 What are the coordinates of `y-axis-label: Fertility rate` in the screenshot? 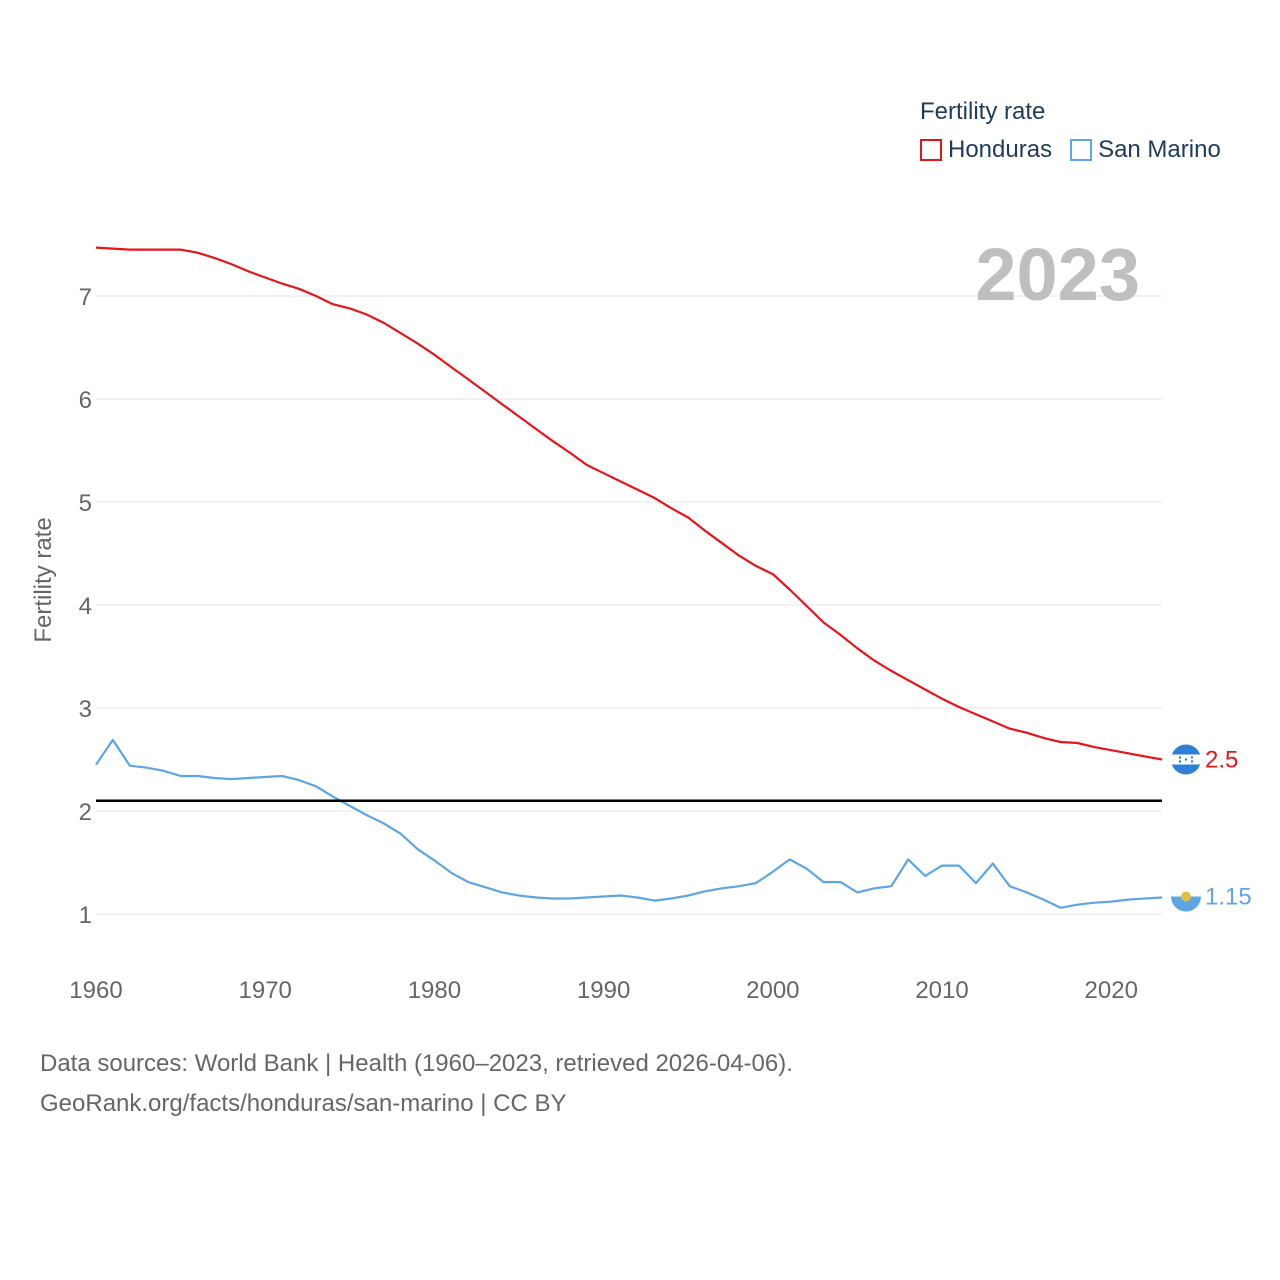 It's located at (43, 579).